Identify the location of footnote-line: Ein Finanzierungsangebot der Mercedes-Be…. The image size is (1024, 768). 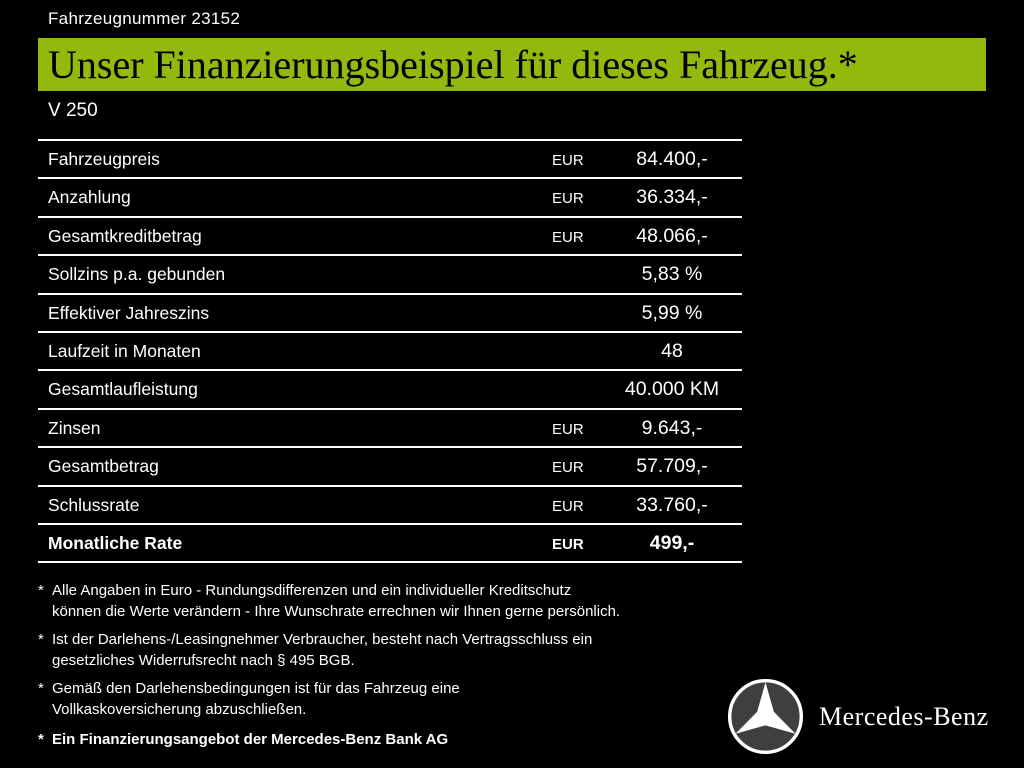
(250, 739).